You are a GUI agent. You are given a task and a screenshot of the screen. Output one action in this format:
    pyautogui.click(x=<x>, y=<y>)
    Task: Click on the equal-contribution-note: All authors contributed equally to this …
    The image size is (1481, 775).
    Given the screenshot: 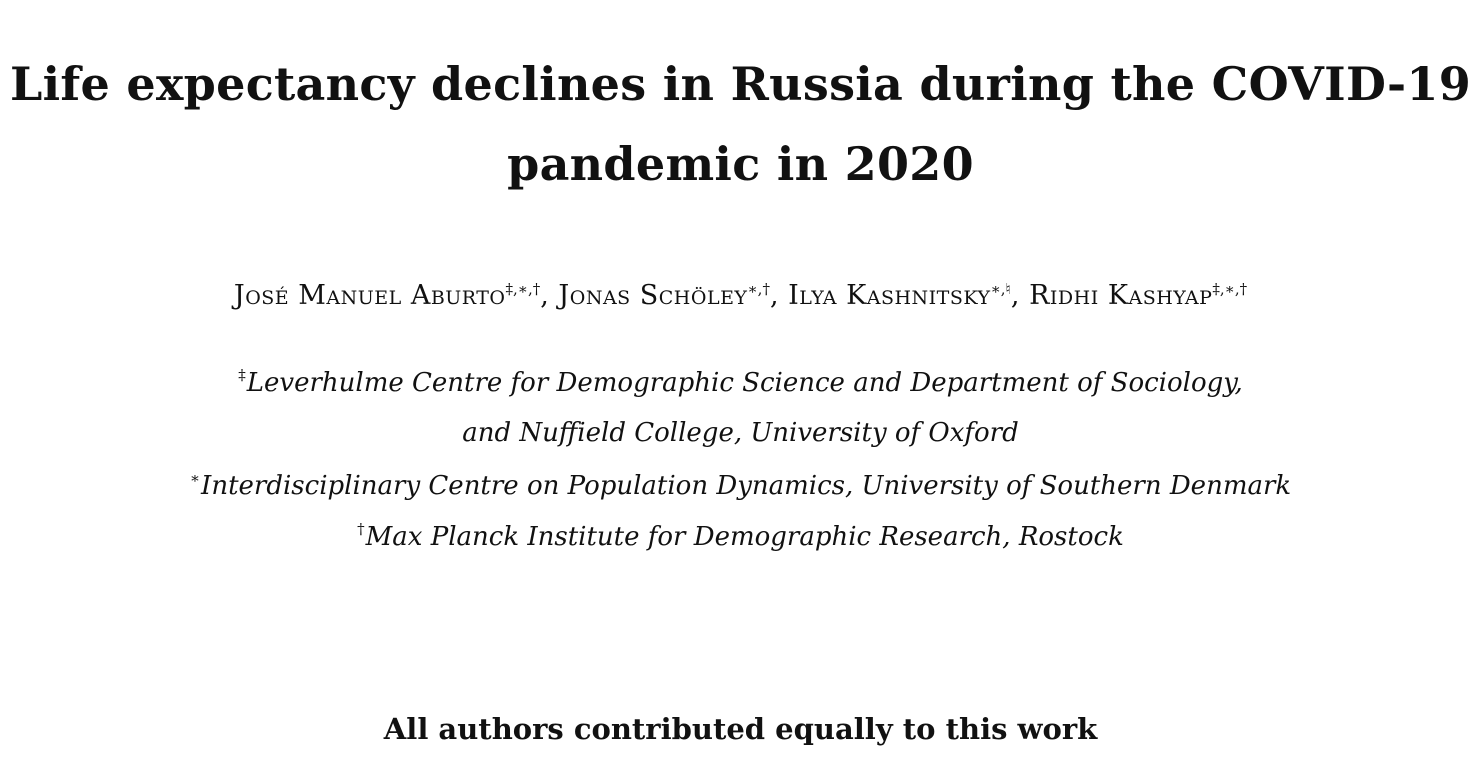 What is the action you would take?
    pyautogui.click(x=740, y=729)
    